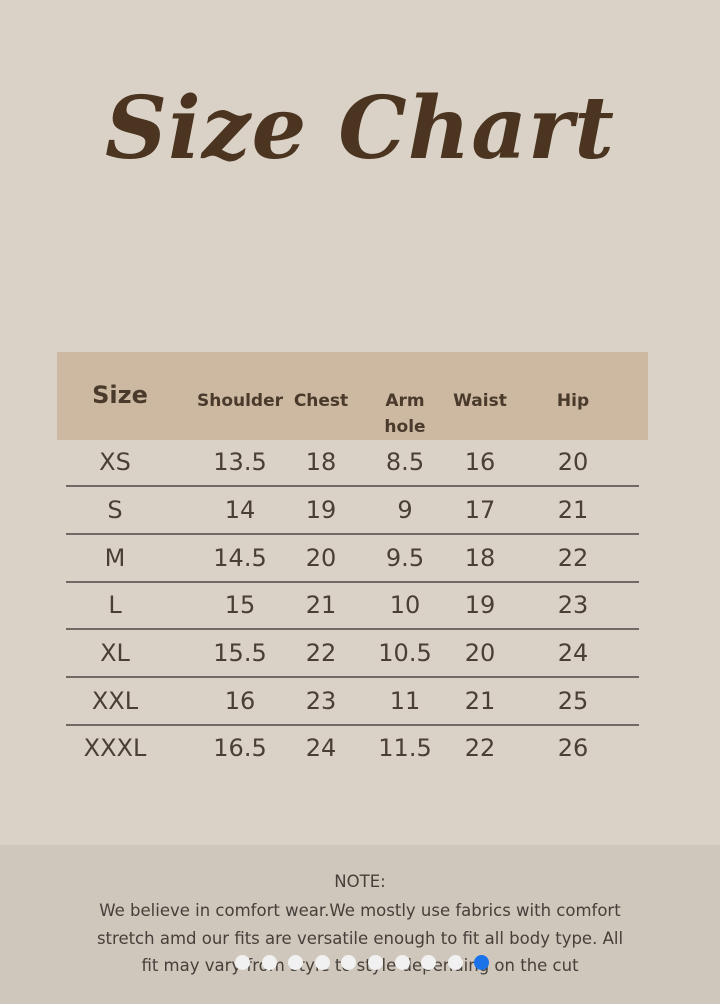 The image size is (720, 1004). What do you see at coordinates (240, 462) in the screenshot?
I see `table-cell: 13.5` at bounding box center [240, 462].